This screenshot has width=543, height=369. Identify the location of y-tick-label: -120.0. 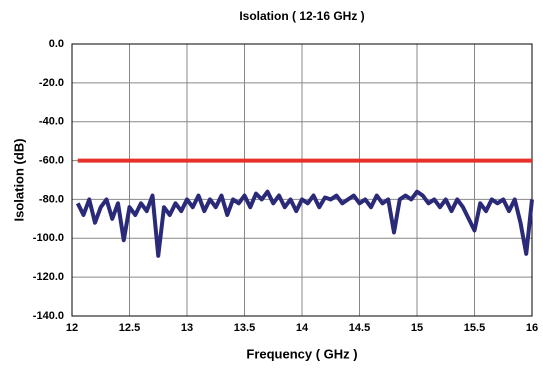
(48, 277).